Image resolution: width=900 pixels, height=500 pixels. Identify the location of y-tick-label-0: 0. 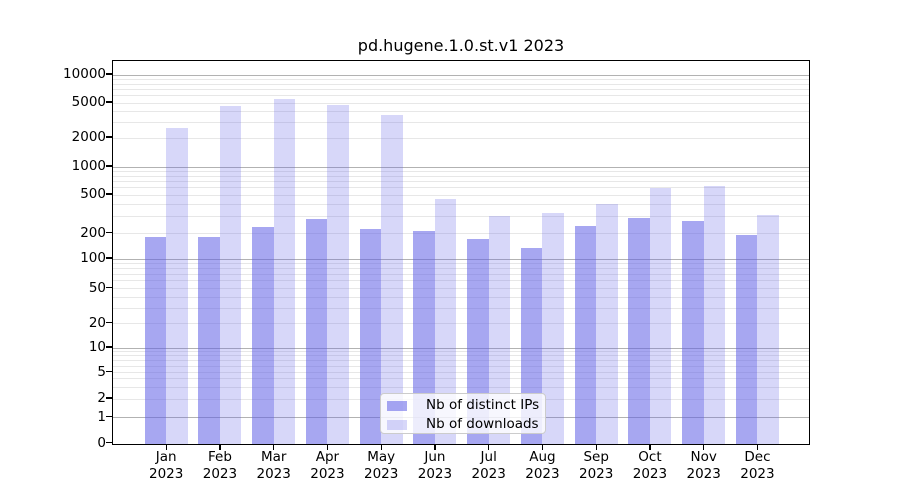
(101, 442).